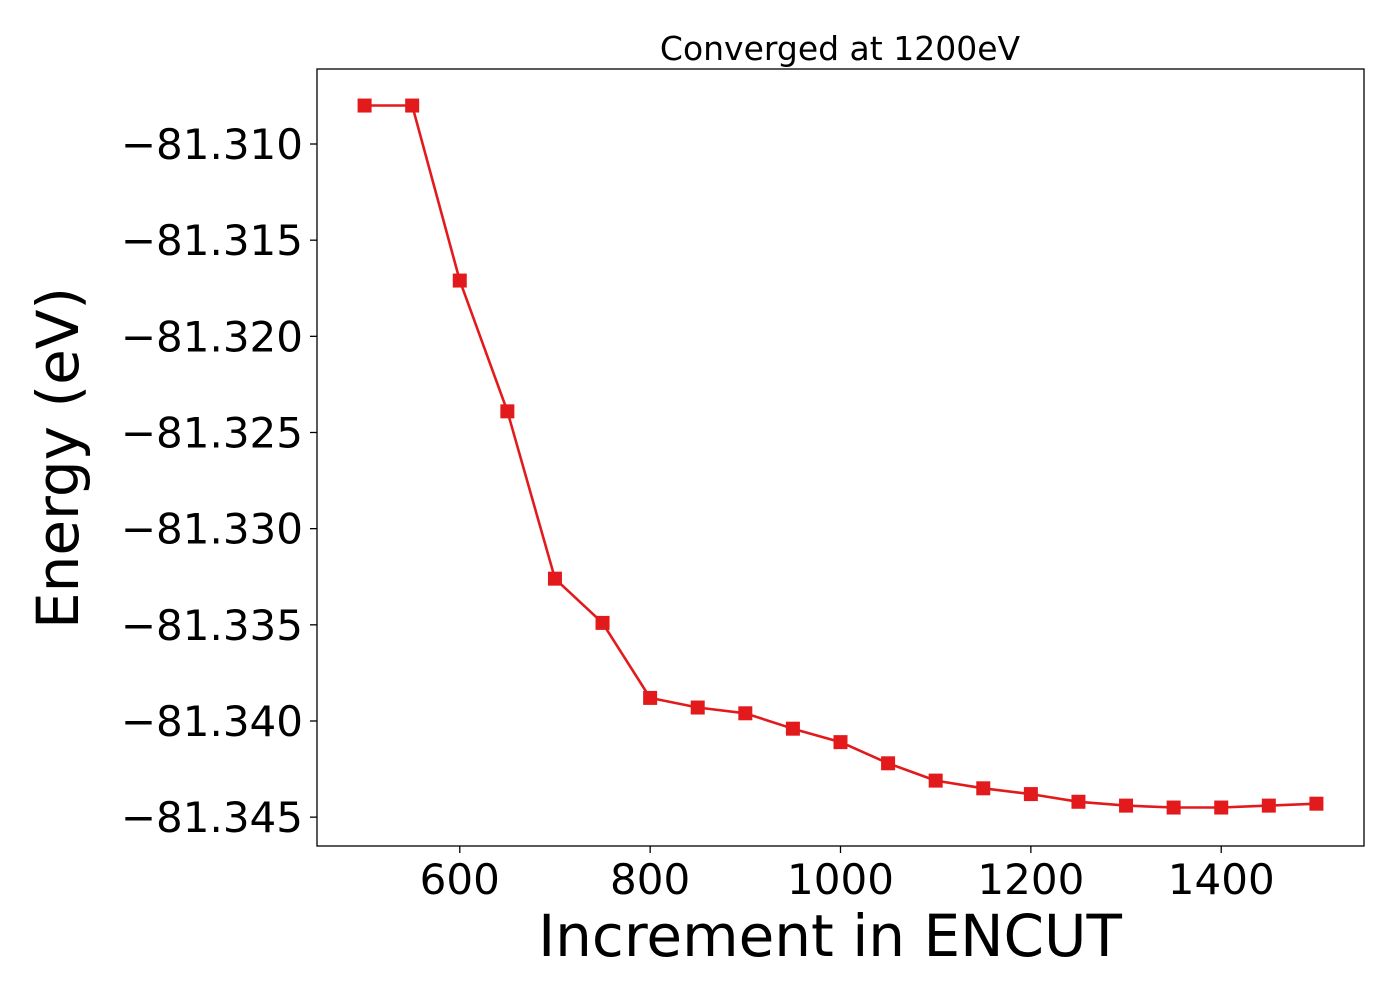  I want to click on x-axis-title: Increment in ENCUT, so click(830, 936).